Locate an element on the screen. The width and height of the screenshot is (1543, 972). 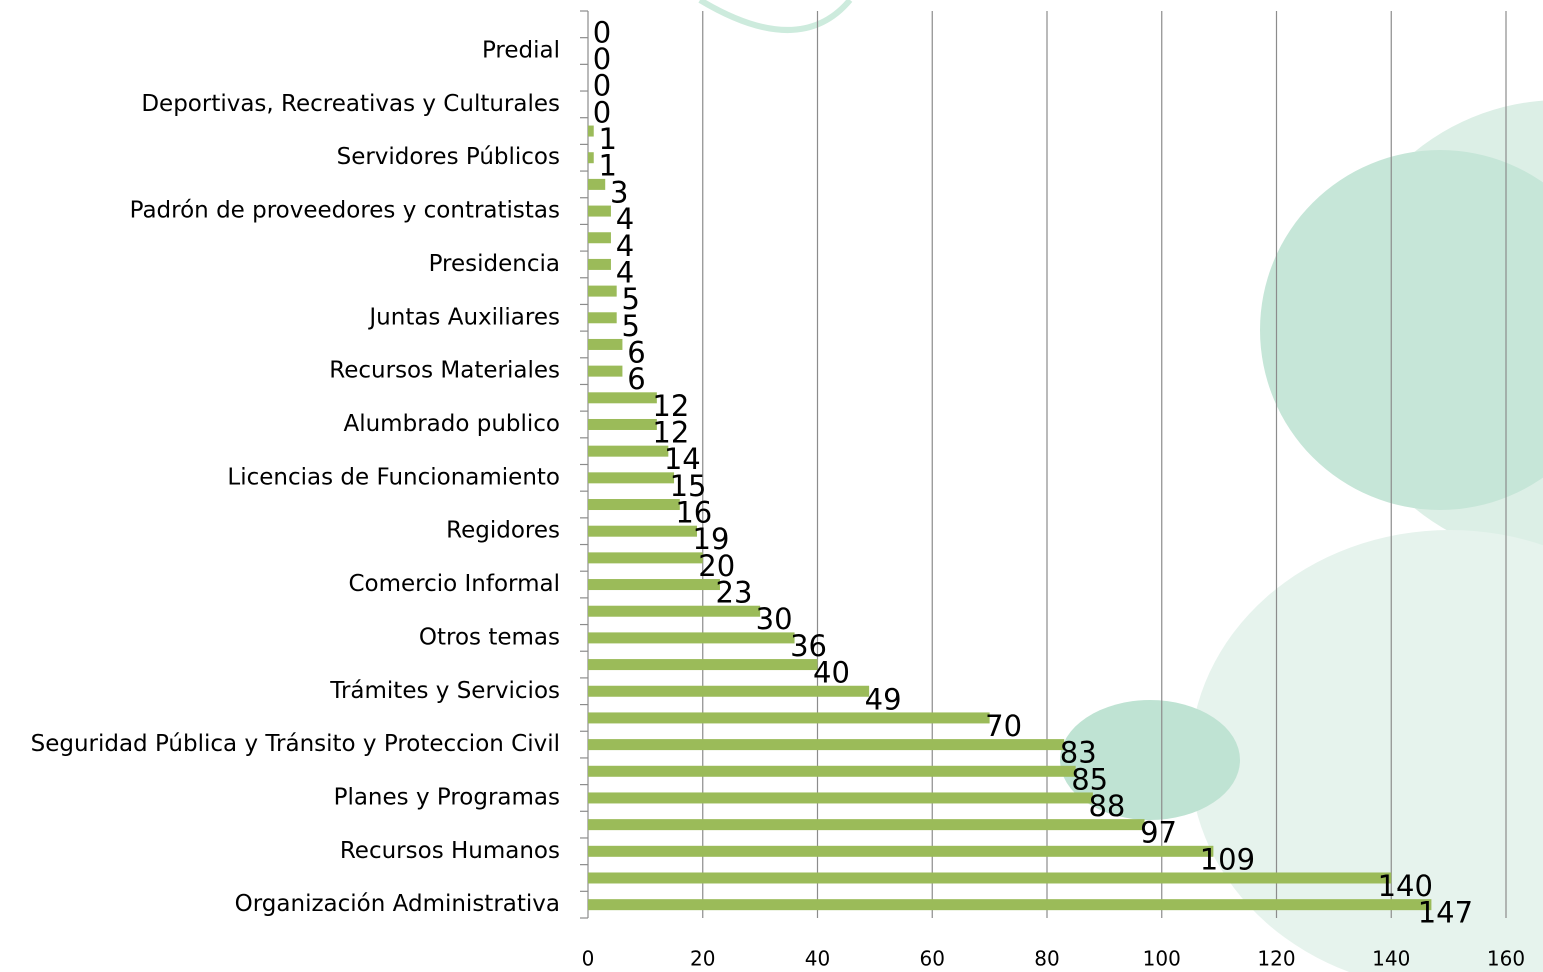
y-tick-label: Presidencia is located at coordinates (494, 264).